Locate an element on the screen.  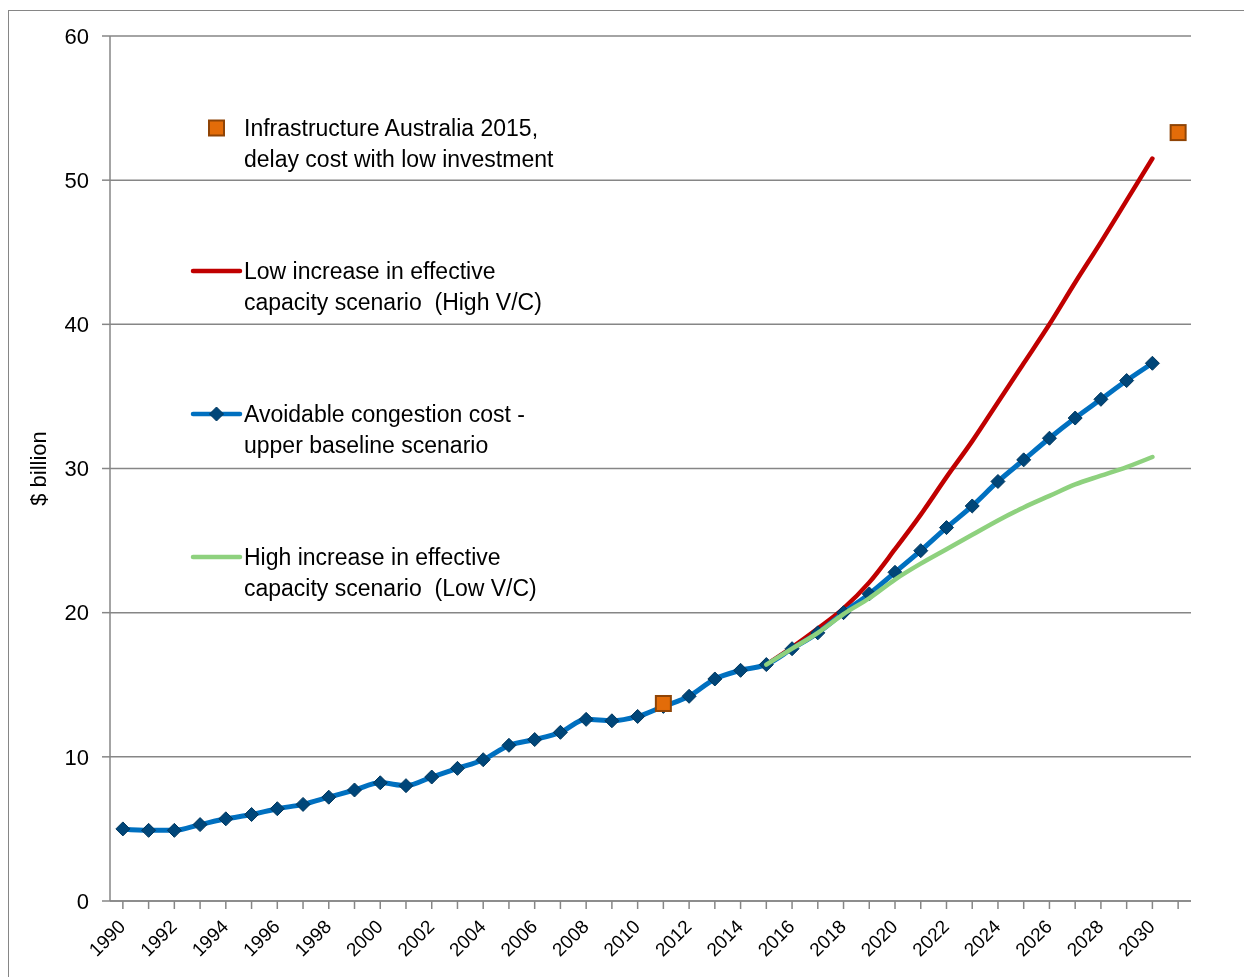
y-tick-label: 40 is located at coordinates (76, 325).